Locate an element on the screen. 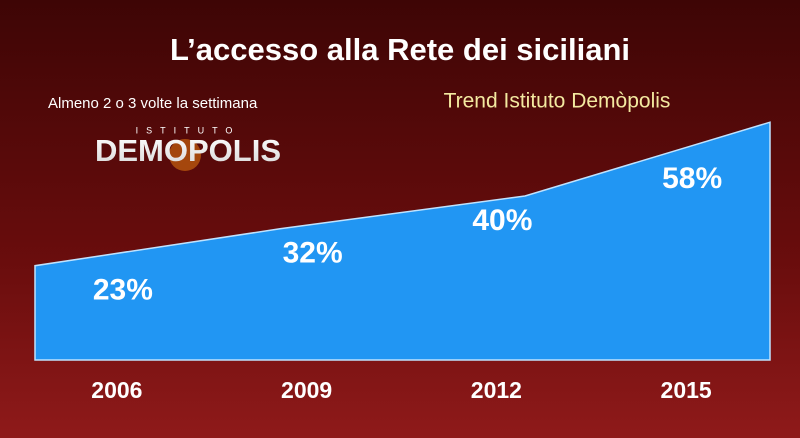 Image resolution: width=800 pixels, height=438 pixels. logo-top: ISTITUTO is located at coordinates (188, 130).